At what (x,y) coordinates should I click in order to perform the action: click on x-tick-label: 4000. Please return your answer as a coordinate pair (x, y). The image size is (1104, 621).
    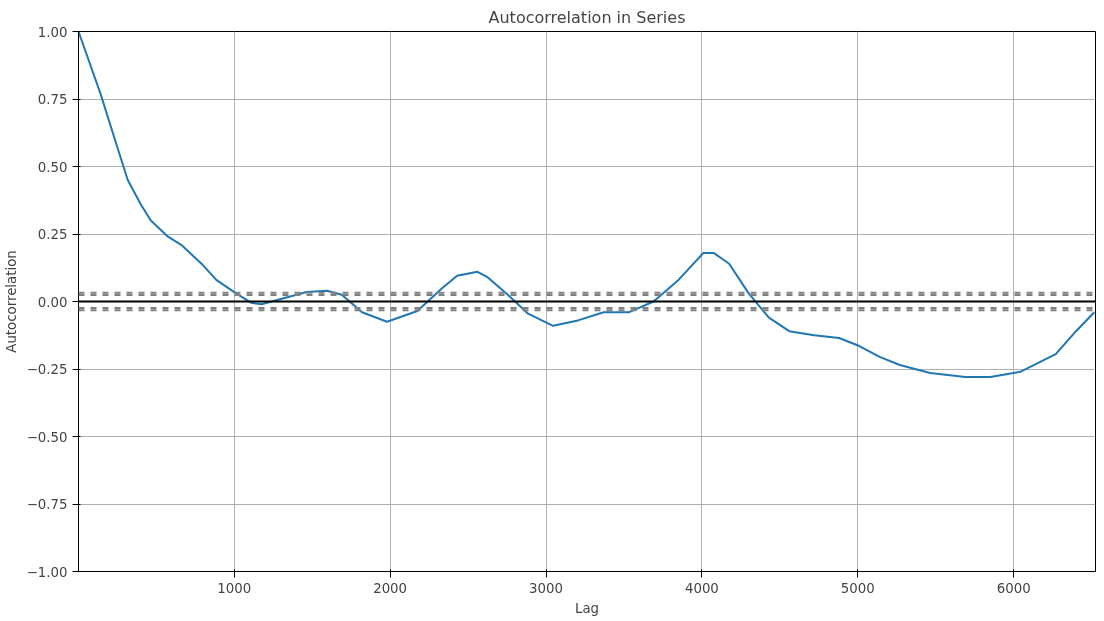
    Looking at the image, I should click on (701, 588).